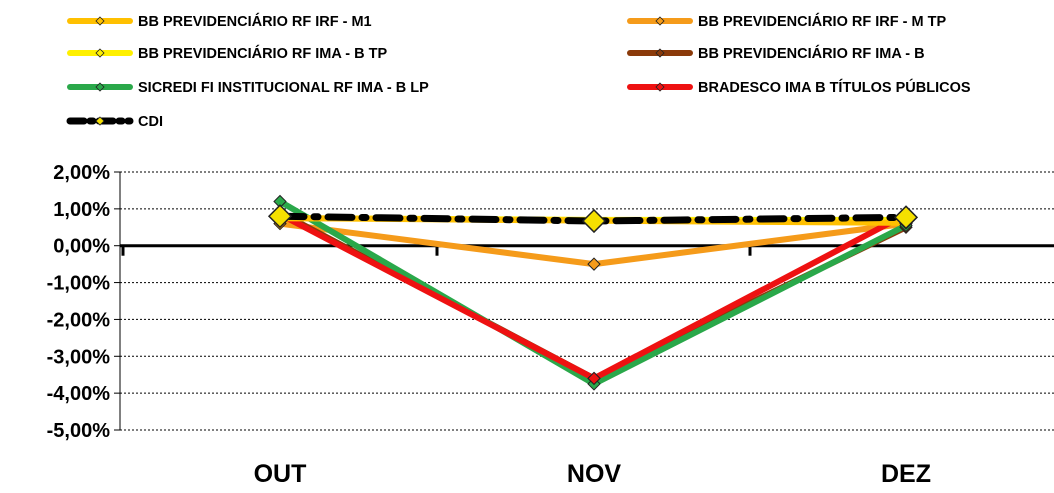  I want to click on y-tick-label: -2,00%, so click(79, 320).